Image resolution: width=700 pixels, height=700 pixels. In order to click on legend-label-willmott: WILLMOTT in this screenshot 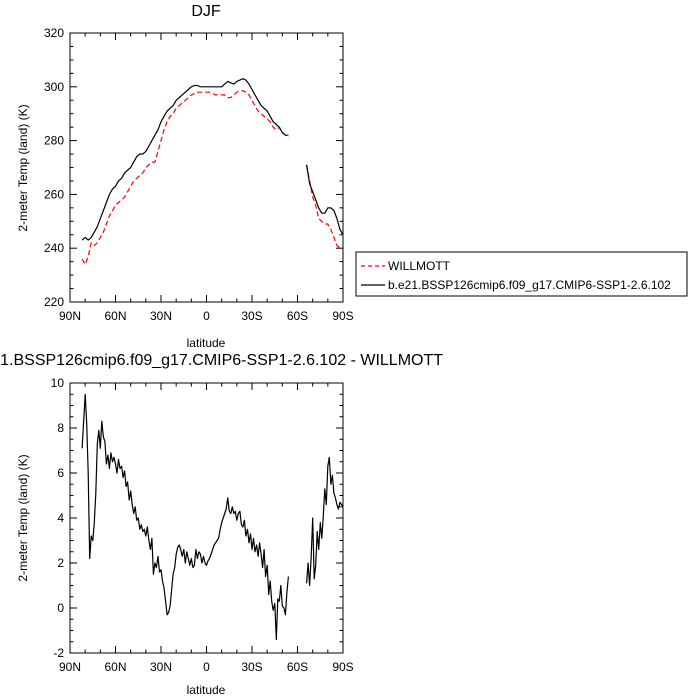, I will do `click(419, 266)`.